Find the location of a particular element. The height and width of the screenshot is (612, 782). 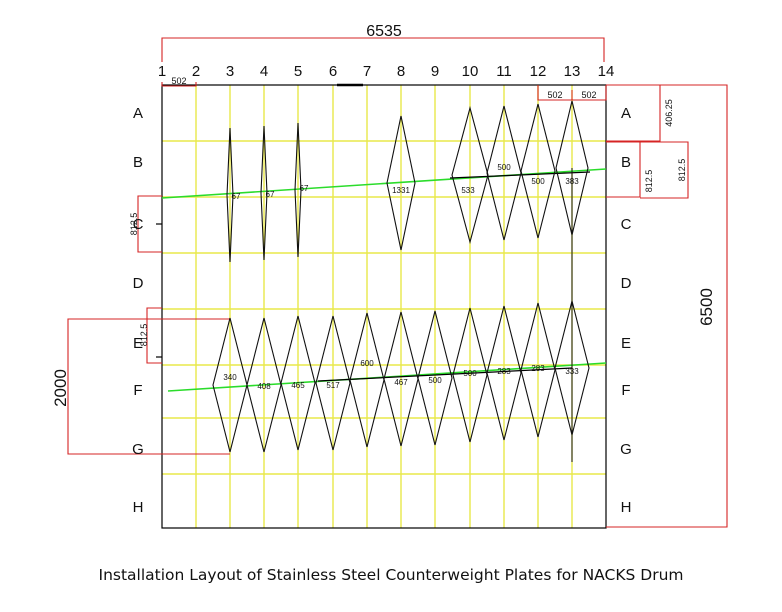

column-label: 3 is located at coordinates (230, 71).